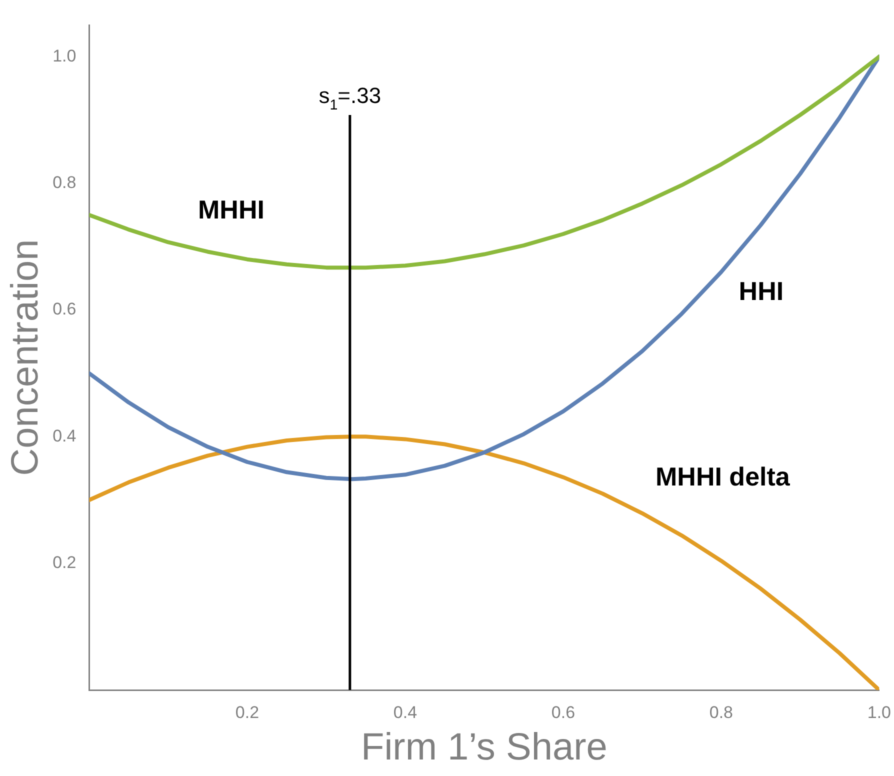  What do you see at coordinates (64, 56) in the screenshot?
I see `y-tick-label: 1.0` at bounding box center [64, 56].